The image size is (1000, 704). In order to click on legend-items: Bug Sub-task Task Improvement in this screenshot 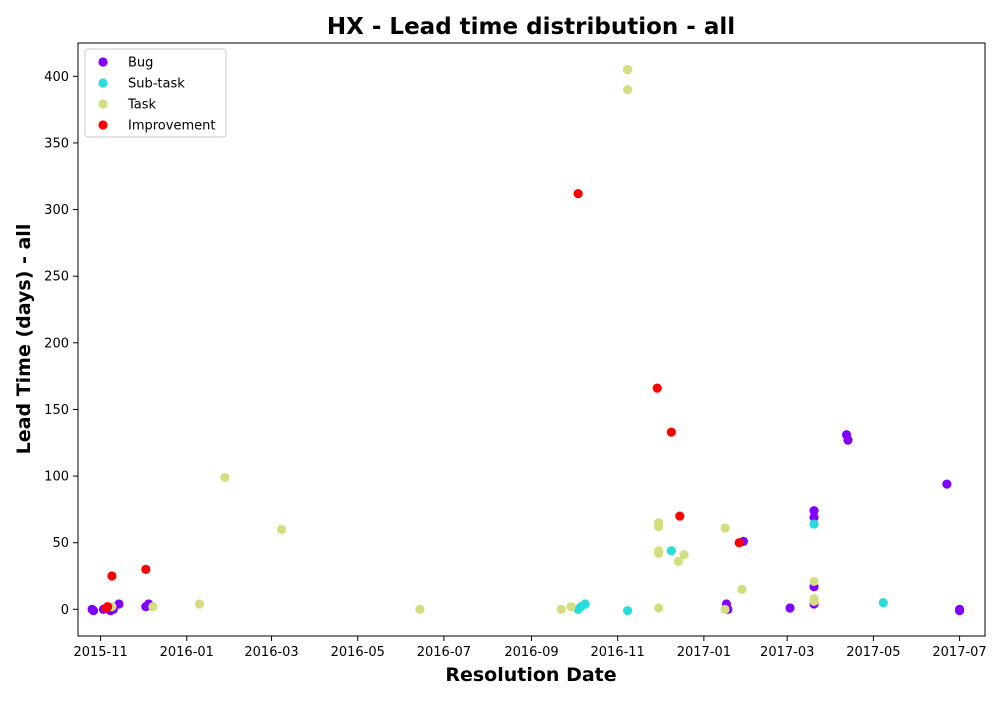, I will do `click(156, 95)`.